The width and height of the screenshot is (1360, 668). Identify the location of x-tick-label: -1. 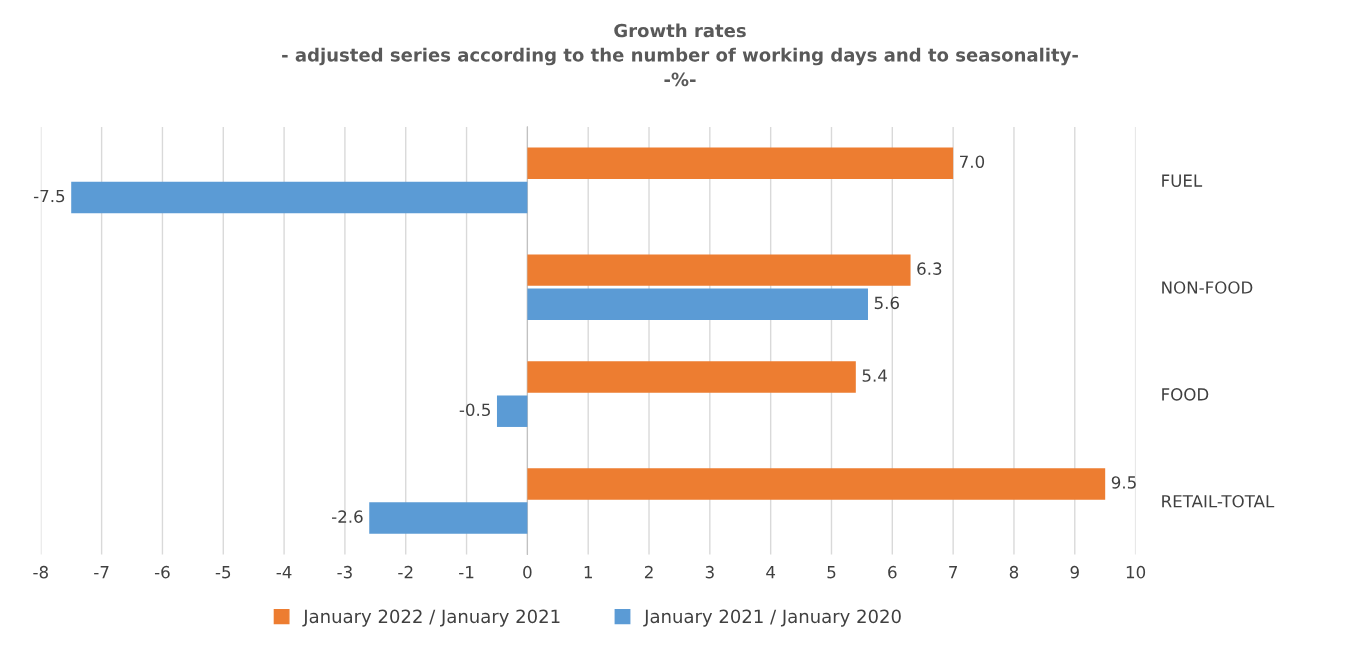
(466, 572).